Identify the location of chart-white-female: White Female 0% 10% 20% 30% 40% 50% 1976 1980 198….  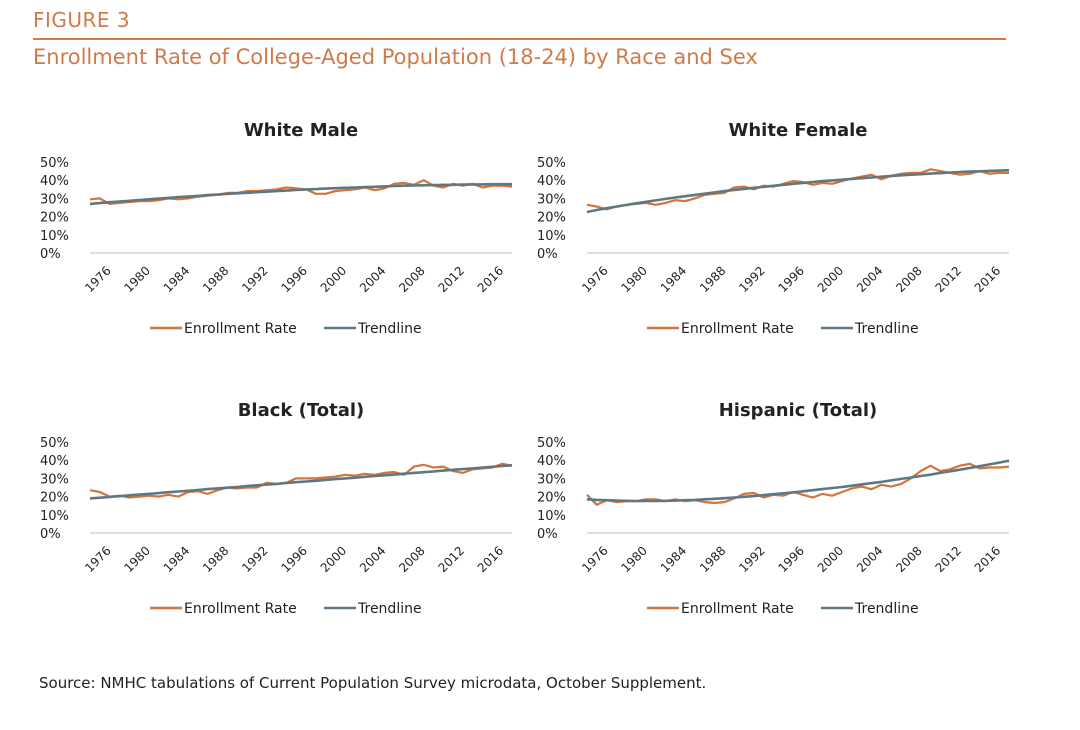
(773, 228).